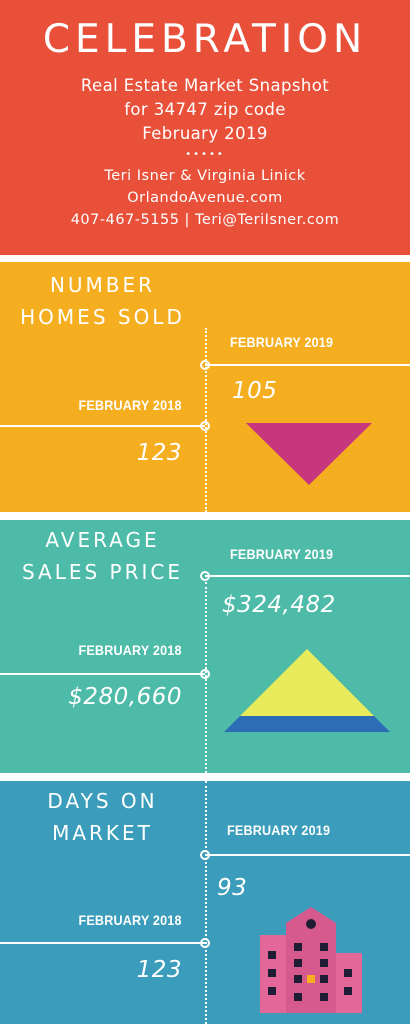  What do you see at coordinates (102, 572) in the screenshot?
I see `section-title-line-2: SALES PRICE` at bounding box center [102, 572].